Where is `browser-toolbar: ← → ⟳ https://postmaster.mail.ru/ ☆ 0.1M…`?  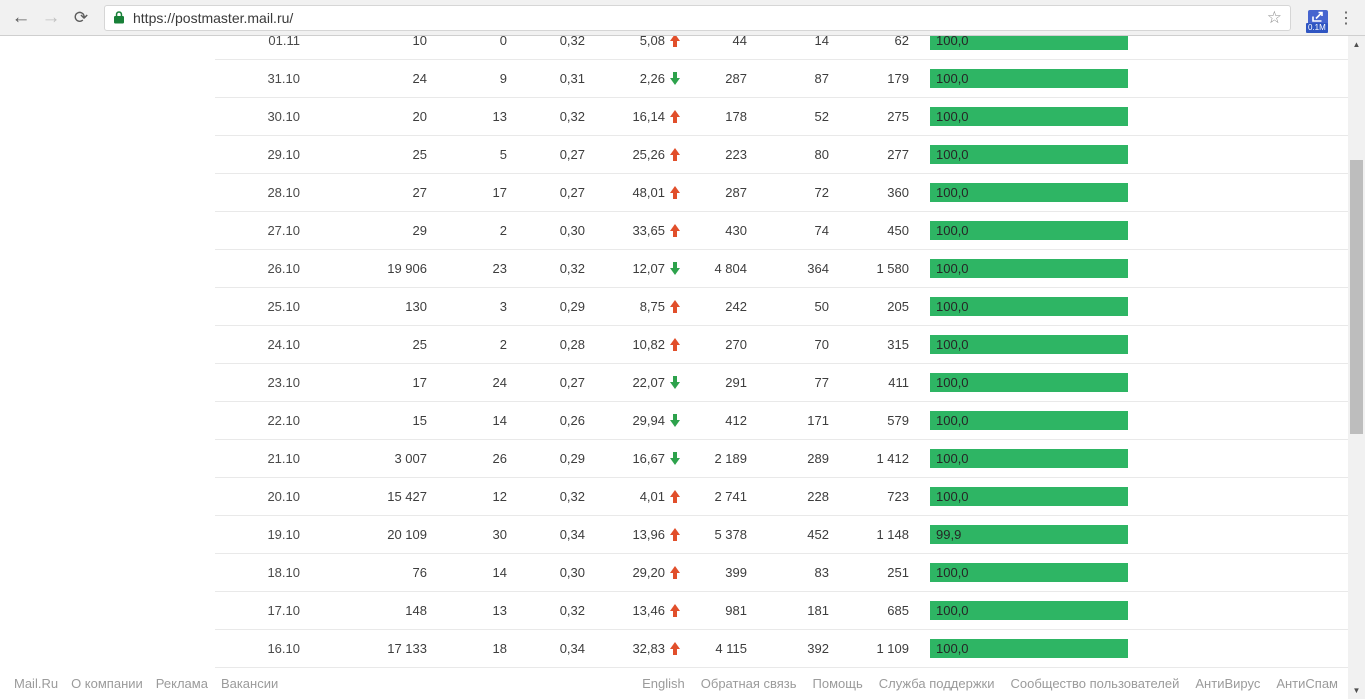 browser-toolbar: ← → ⟳ https://postmaster.mail.ru/ ☆ 0.1M… is located at coordinates (682, 18).